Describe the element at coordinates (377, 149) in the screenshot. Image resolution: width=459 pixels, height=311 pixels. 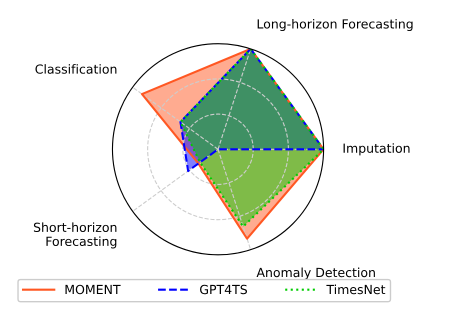
I see `spoke-label: Imputation` at that location.